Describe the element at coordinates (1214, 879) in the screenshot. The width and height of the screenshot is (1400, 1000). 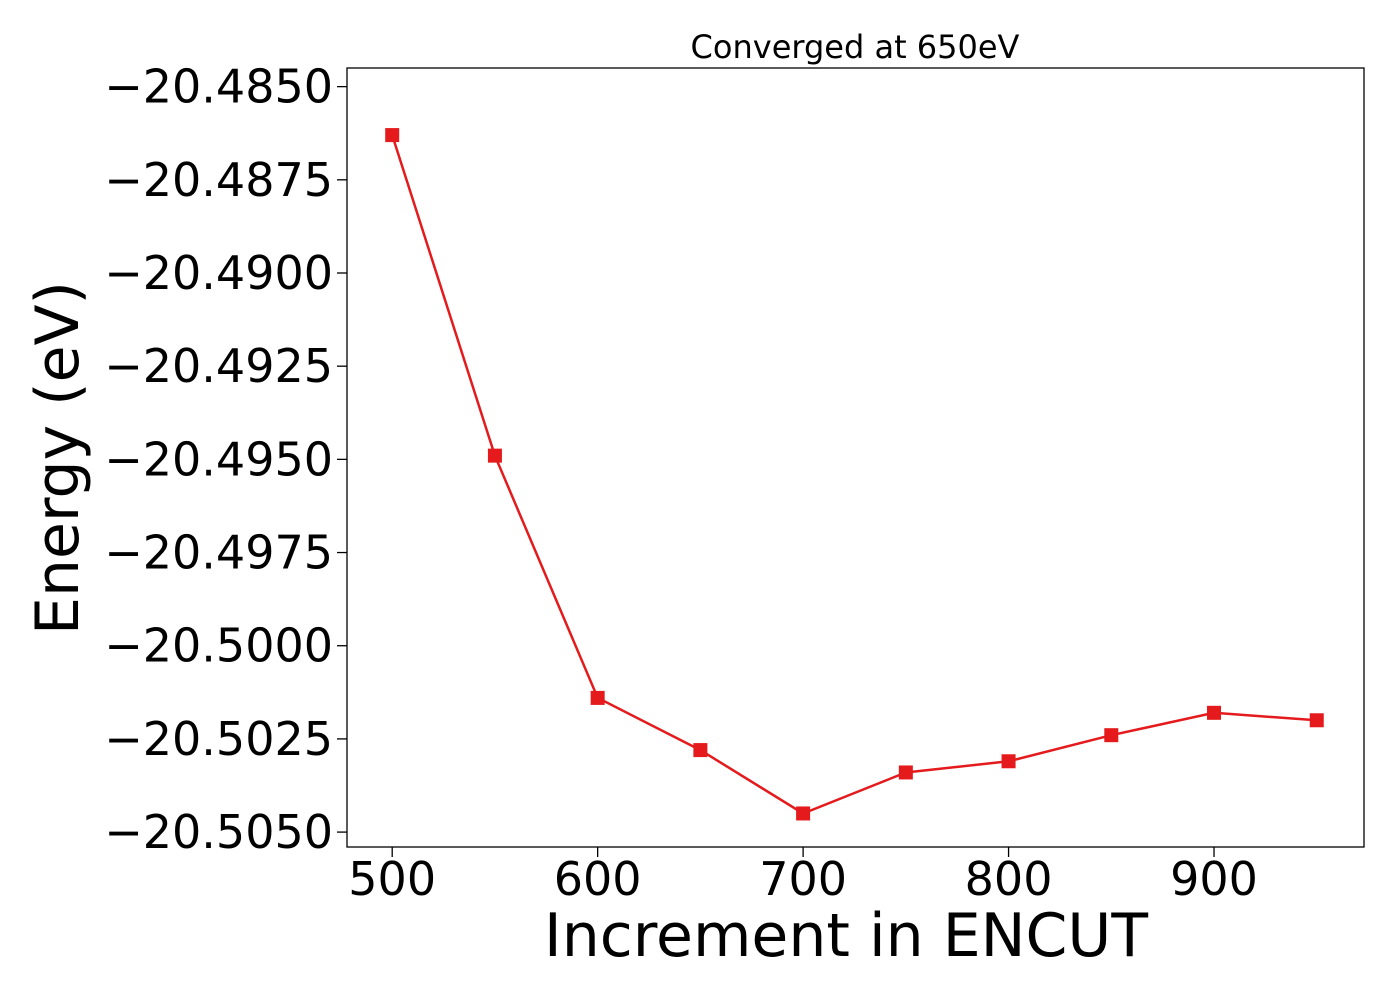
I see `x-tick-label: 900` at that location.